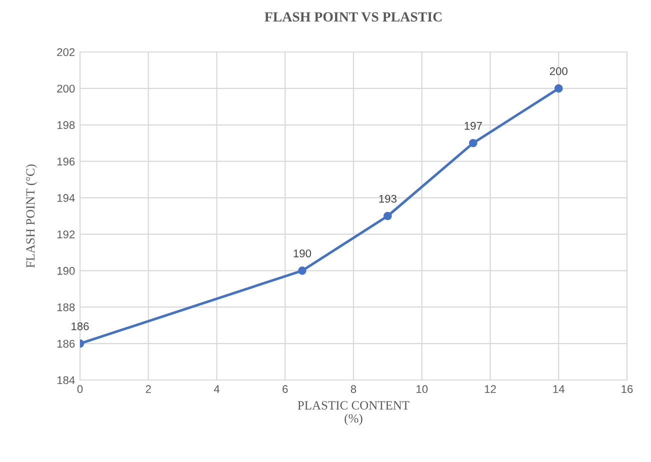  Describe the element at coordinates (559, 71) in the screenshot. I see `data-label: 200` at that location.